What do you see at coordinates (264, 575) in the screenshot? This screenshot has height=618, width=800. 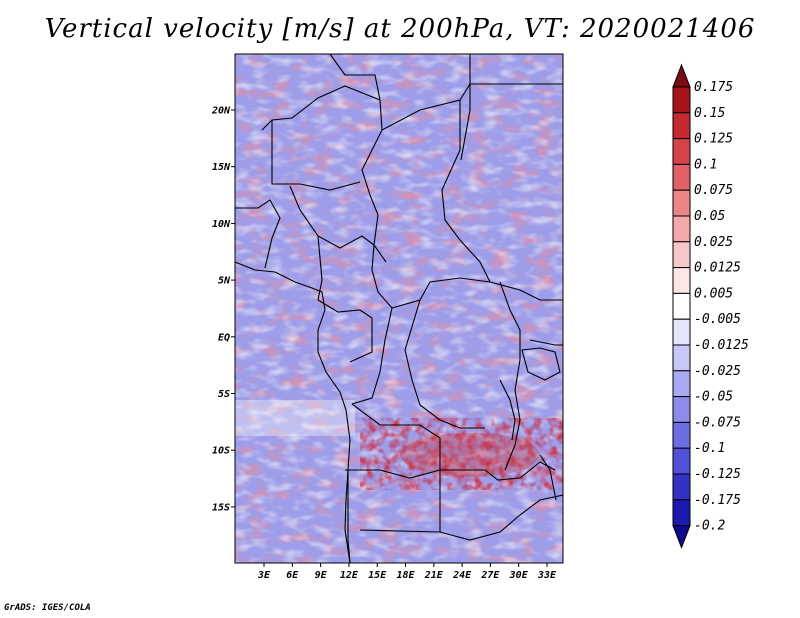 I see `lon-tick-label: 3E` at bounding box center [264, 575].